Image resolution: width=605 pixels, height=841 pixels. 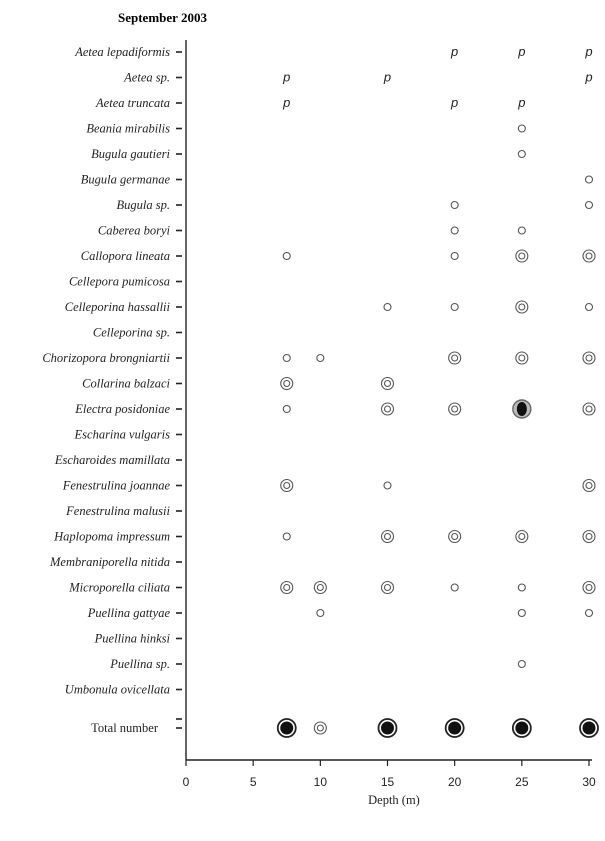 I want to click on chart-title: September 2003, so click(x=162, y=17).